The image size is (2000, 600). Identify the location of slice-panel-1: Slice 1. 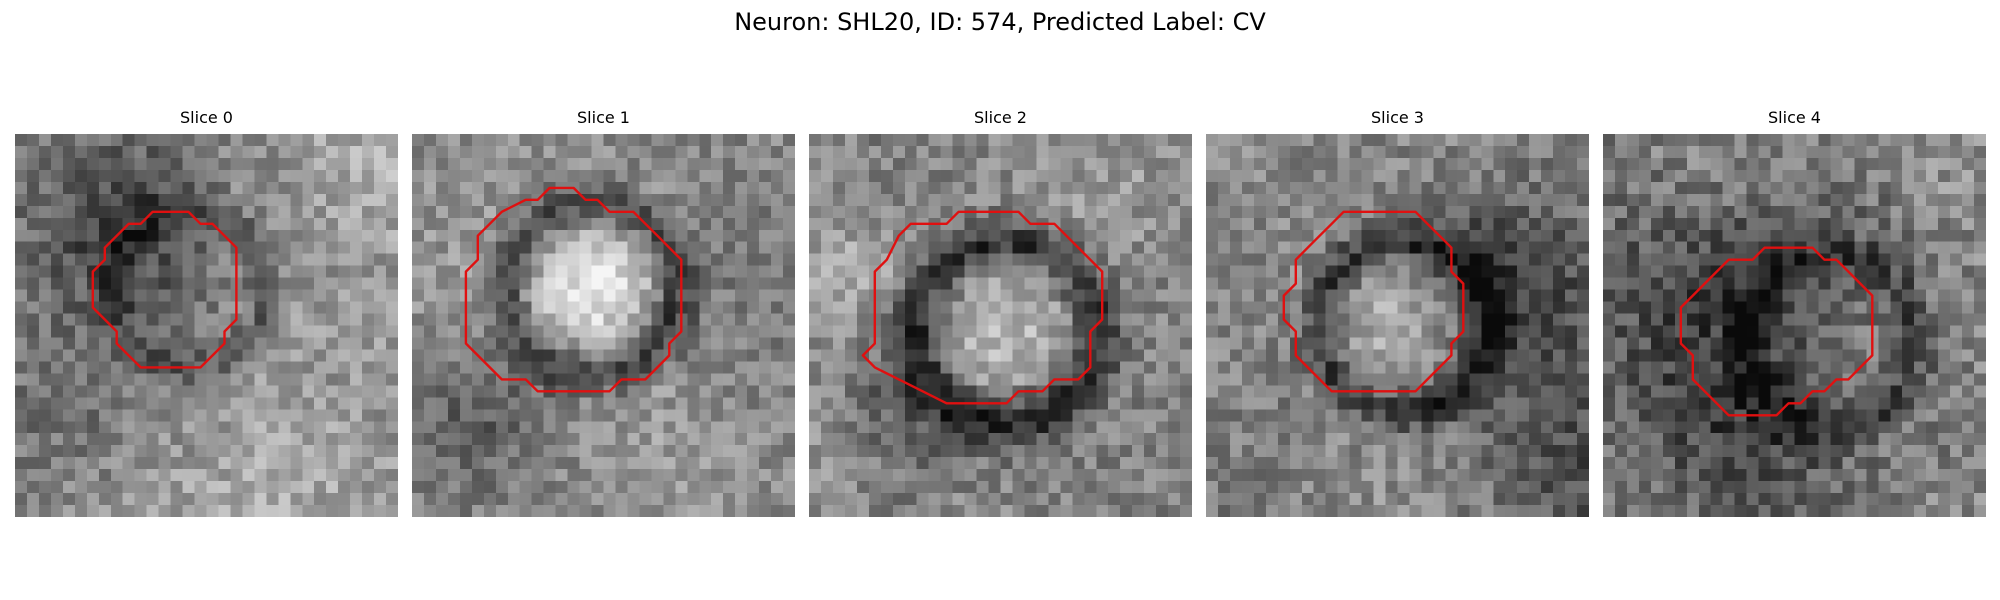
(603, 312).